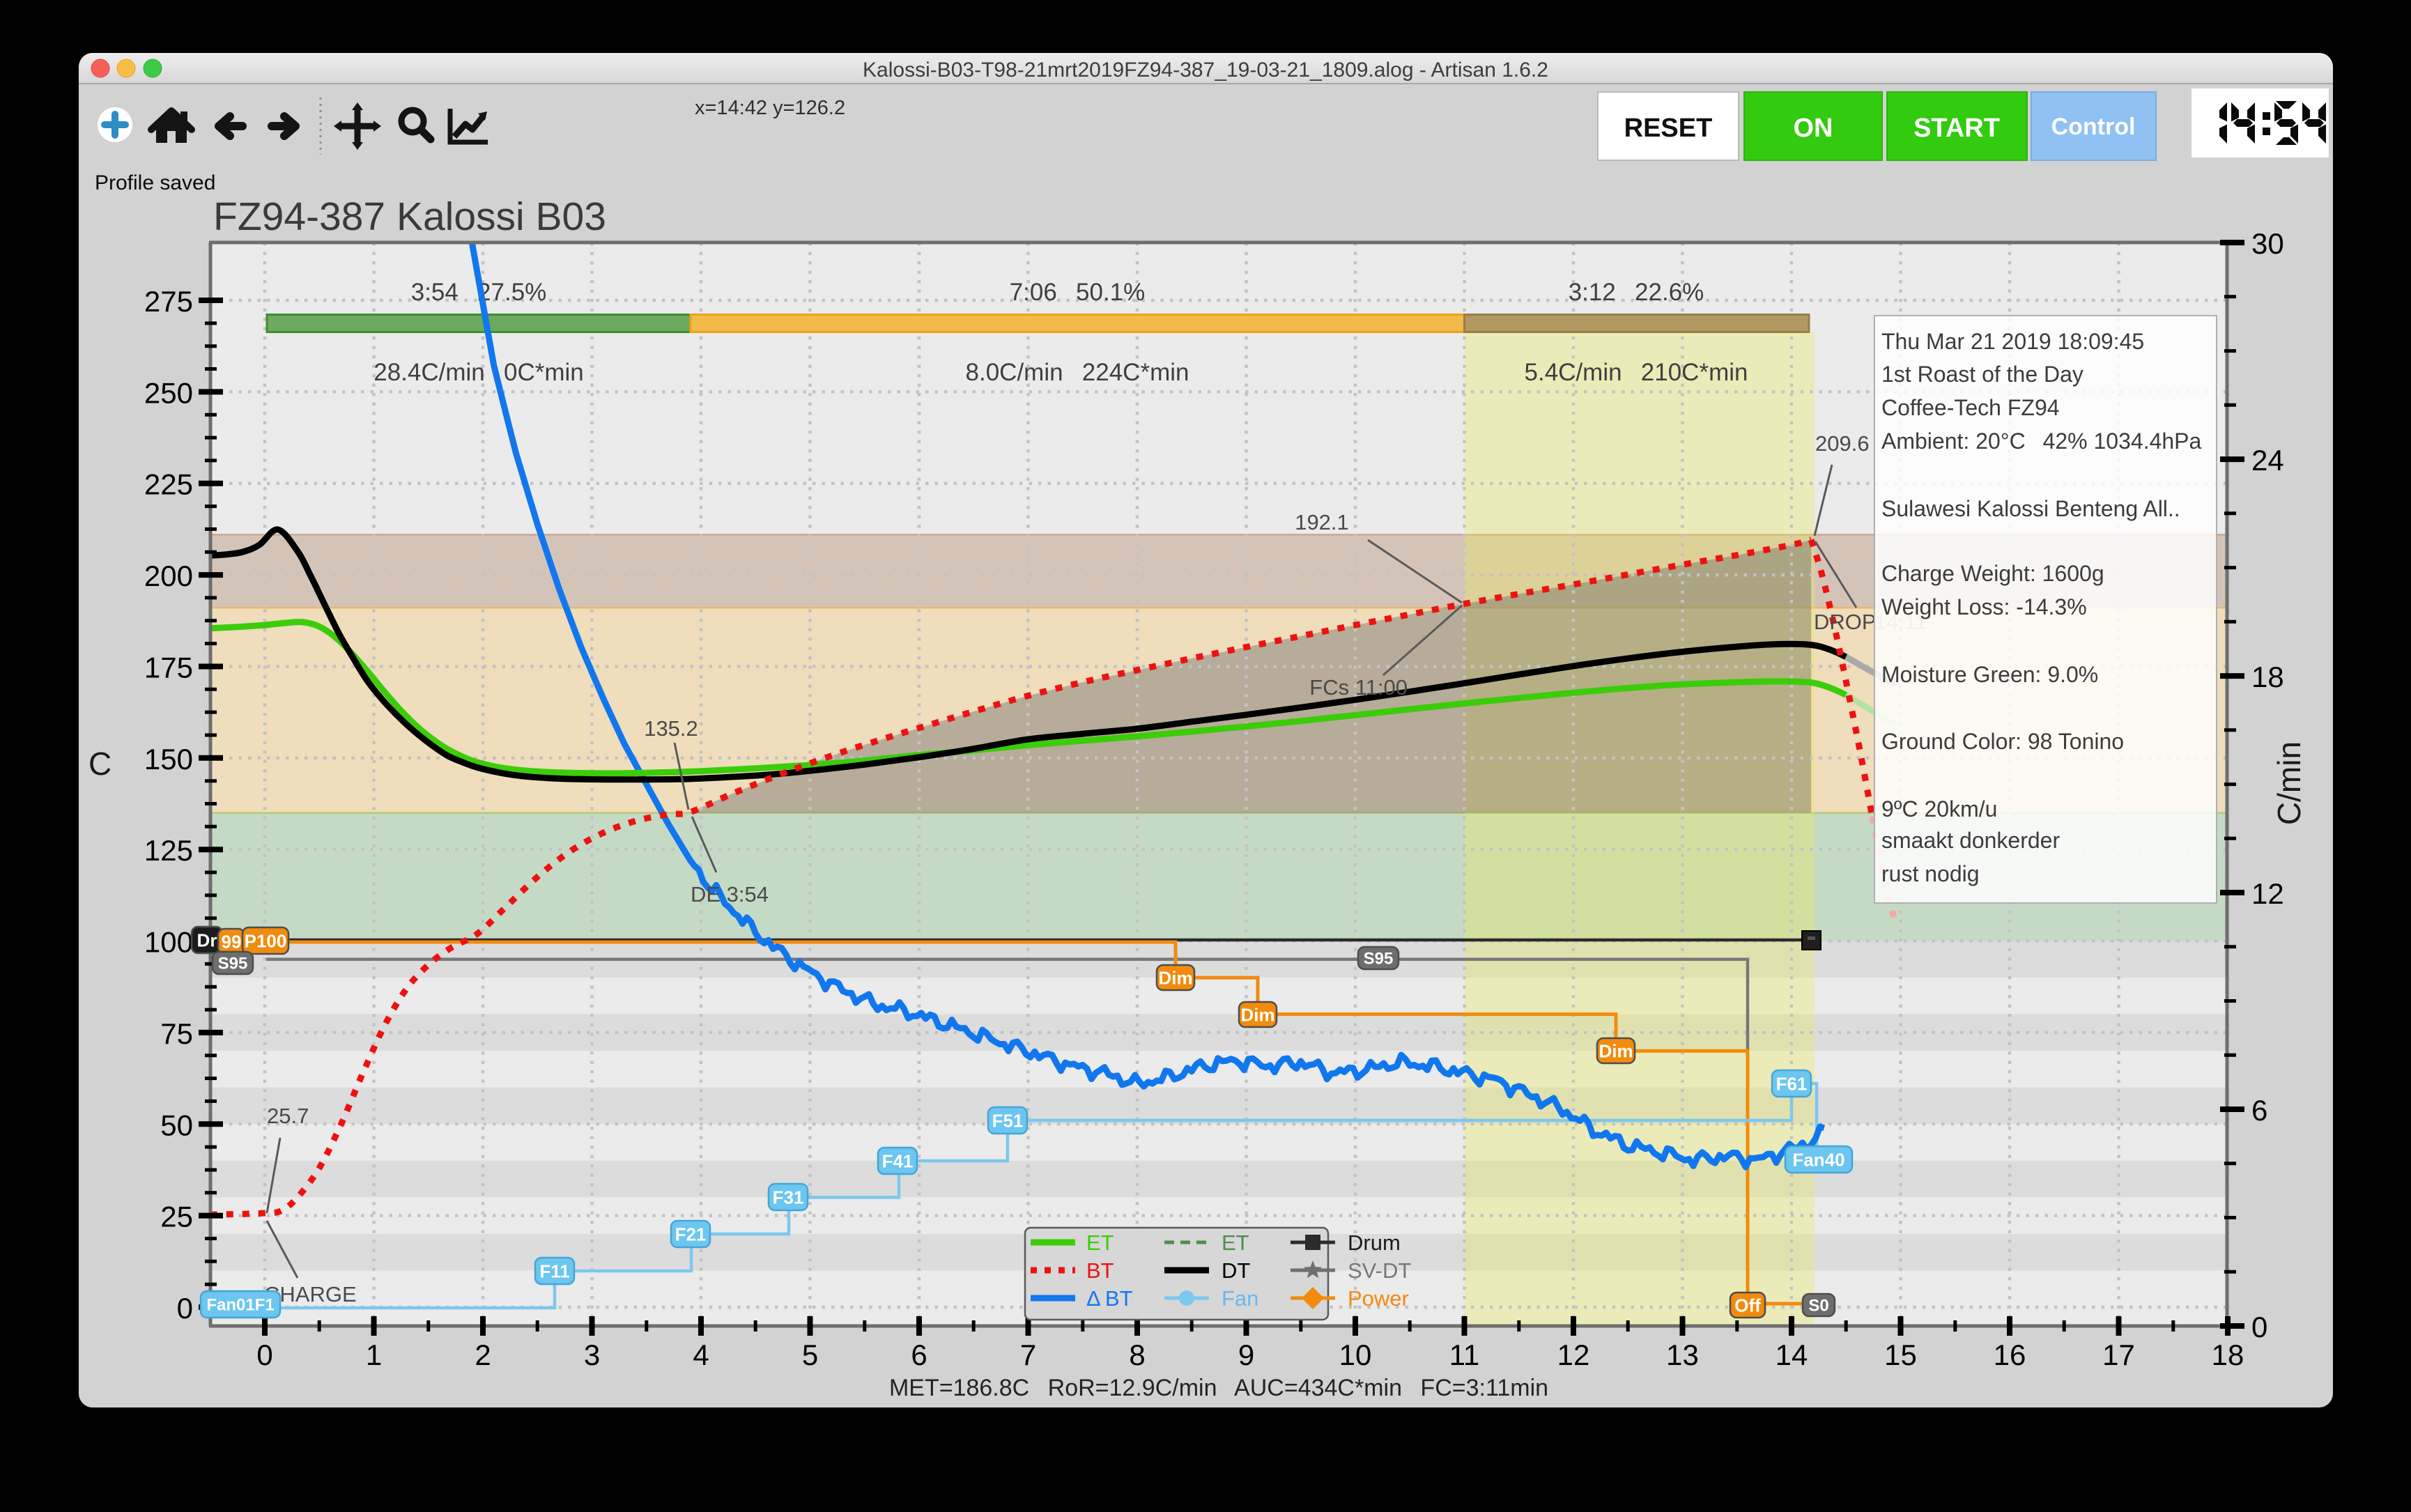  I want to click on svg-text: 14, so click(1791, 1355).